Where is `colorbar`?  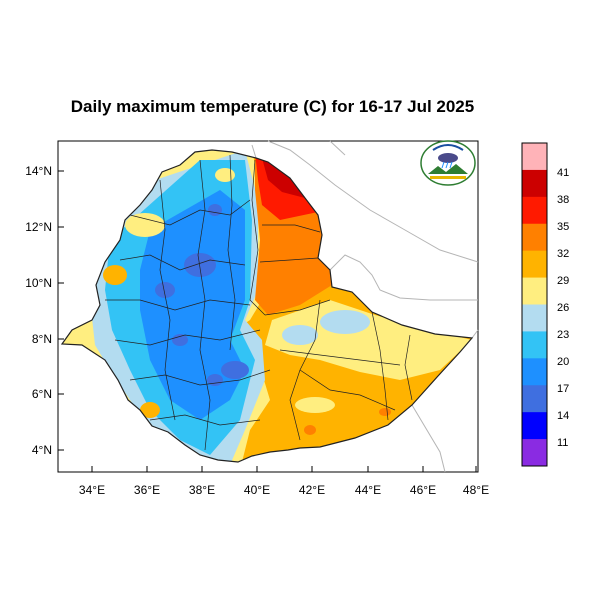
colorbar is located at coordinates (534, 304).